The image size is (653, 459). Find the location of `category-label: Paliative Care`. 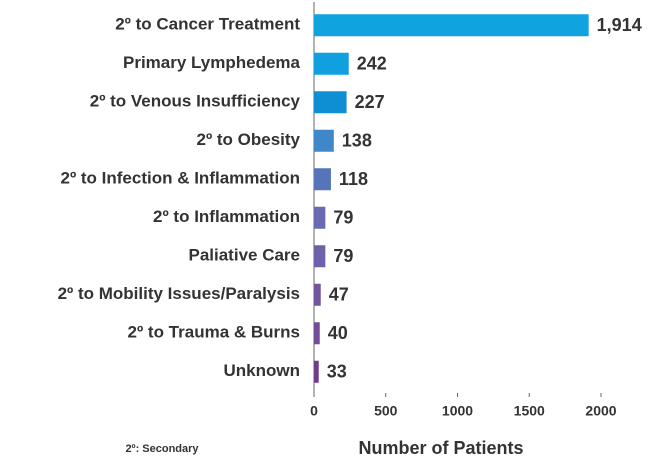

category-label: Paliative Care is located at coordinates (244, 255).